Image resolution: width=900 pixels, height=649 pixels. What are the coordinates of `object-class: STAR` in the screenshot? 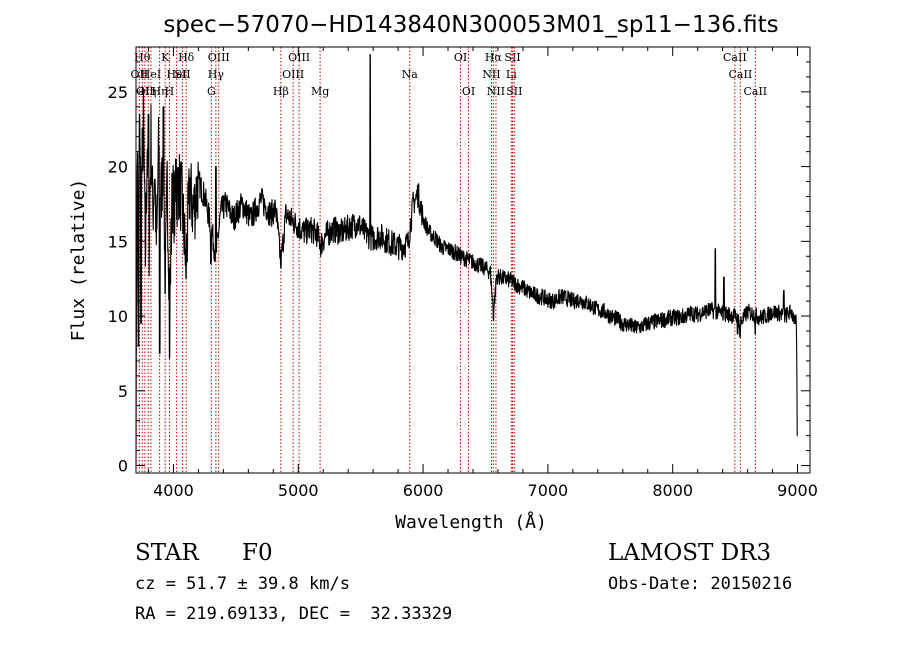 It's located at (167, 553).